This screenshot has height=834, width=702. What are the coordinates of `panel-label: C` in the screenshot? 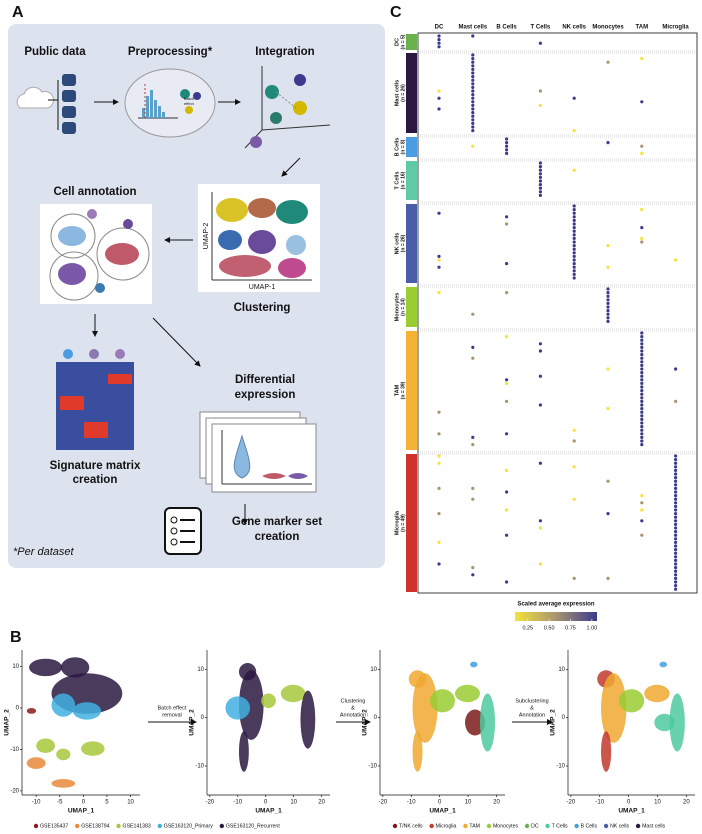 It's located at (396, 12).